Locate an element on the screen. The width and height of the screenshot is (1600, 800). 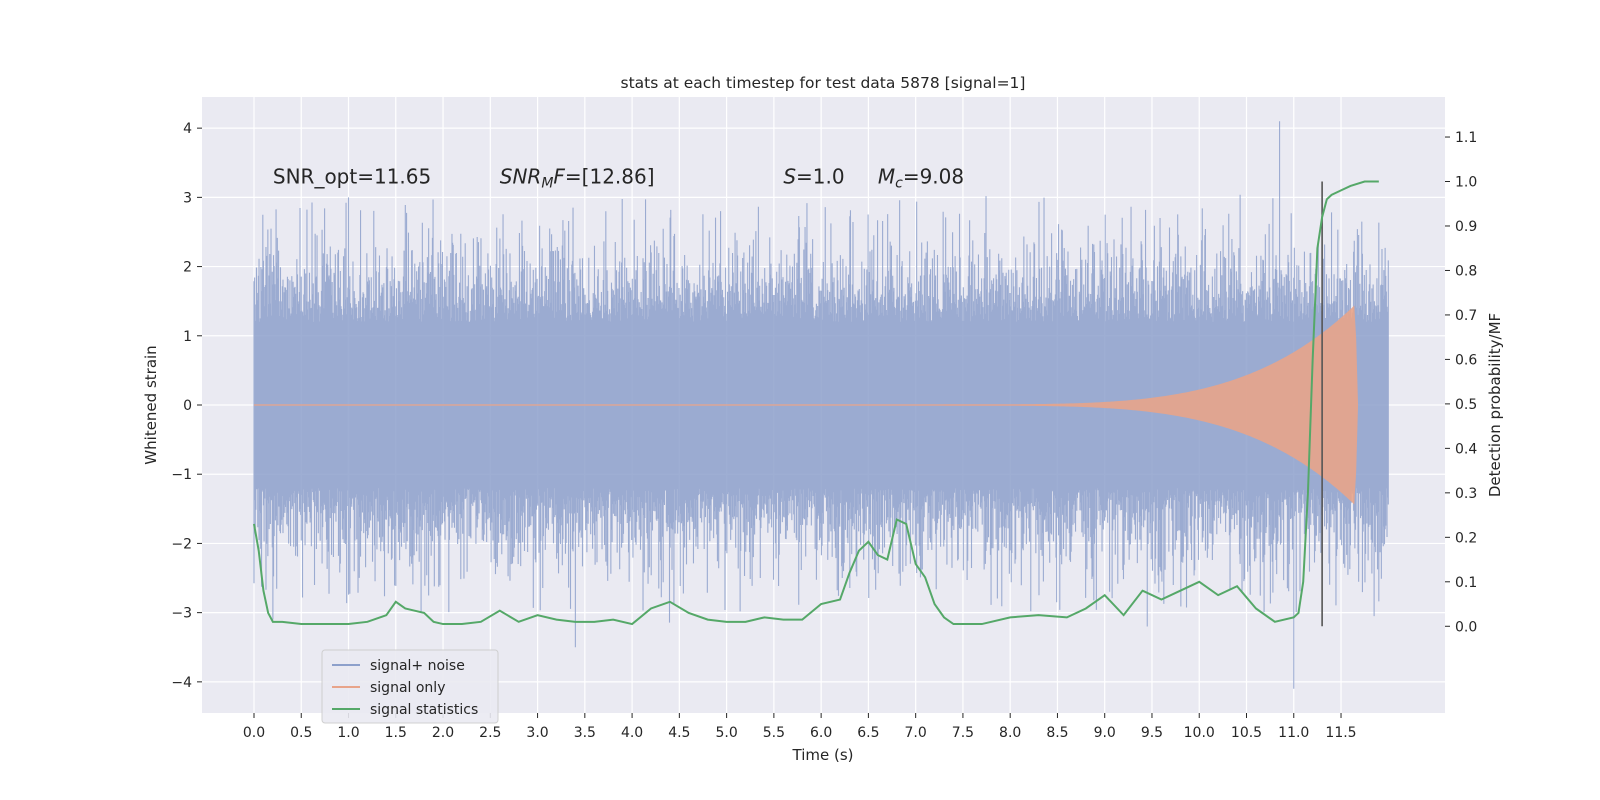
stat-annotation: Mc=9.08 is located at coordinates (921, 178).